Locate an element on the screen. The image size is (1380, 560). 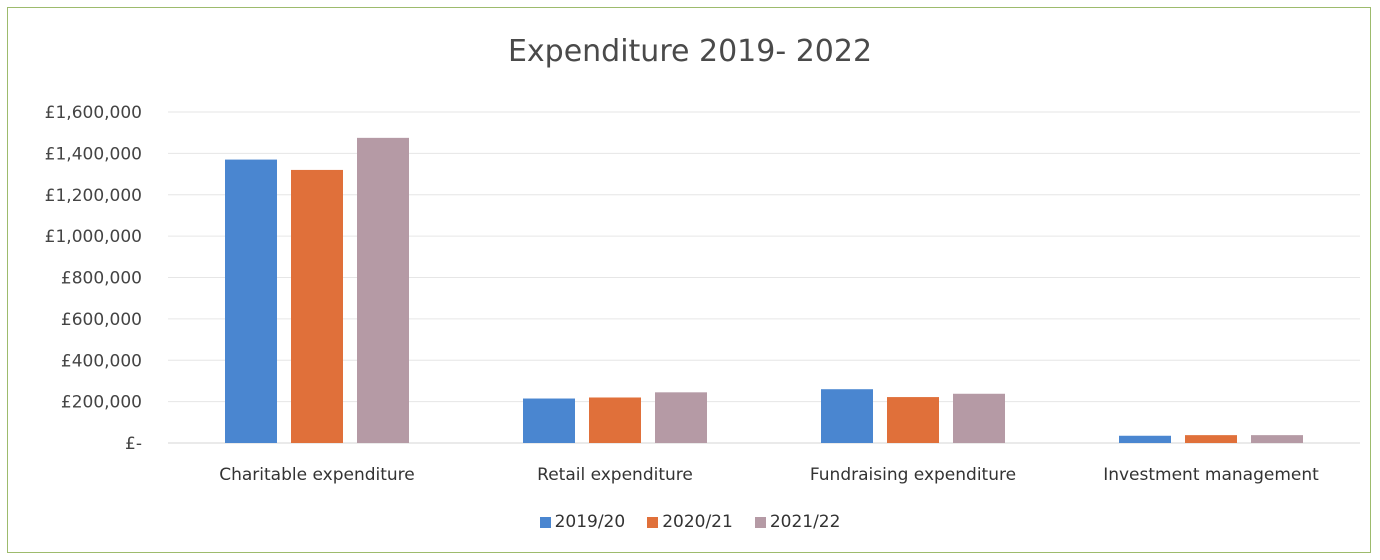
category-label: Investment management is located at coordinates (1211, 475).